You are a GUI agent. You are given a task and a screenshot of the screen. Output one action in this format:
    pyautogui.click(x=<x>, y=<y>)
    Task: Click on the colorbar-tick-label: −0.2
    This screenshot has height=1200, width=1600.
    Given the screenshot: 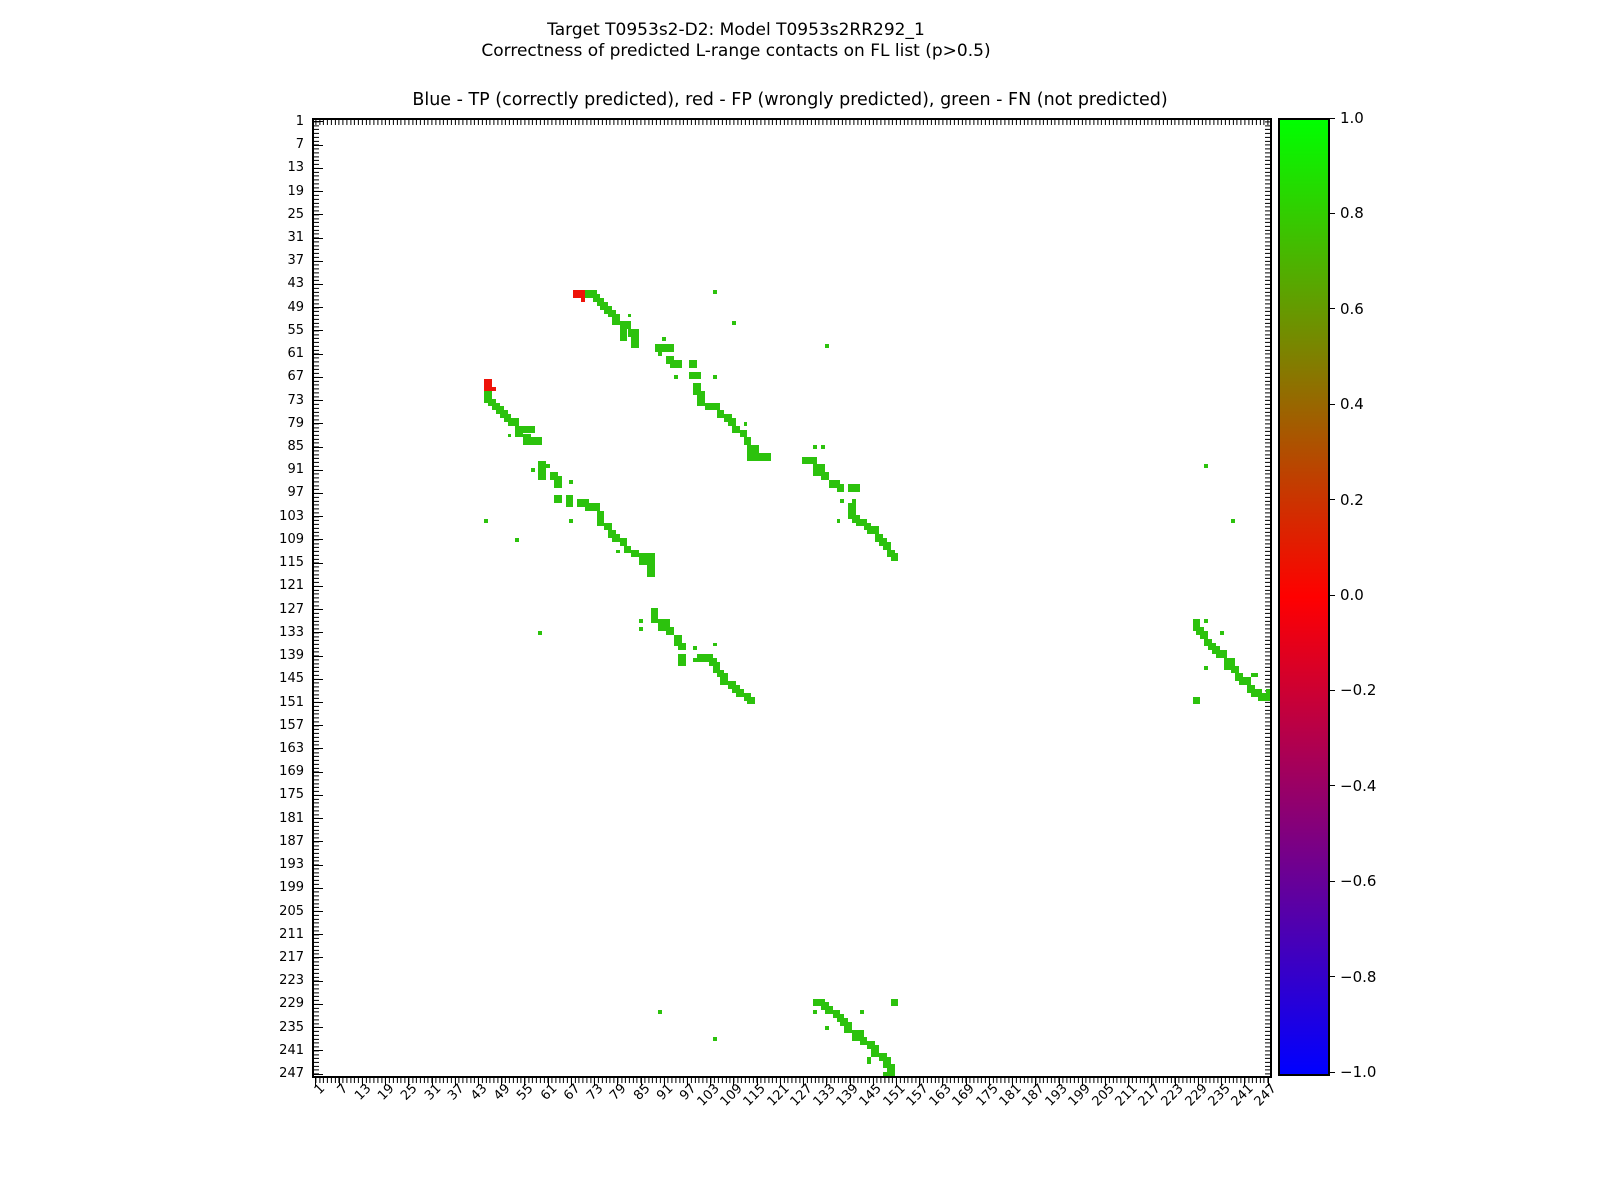 What is the action you would take?
    pyautogui.click(x=1358, y=690)
    